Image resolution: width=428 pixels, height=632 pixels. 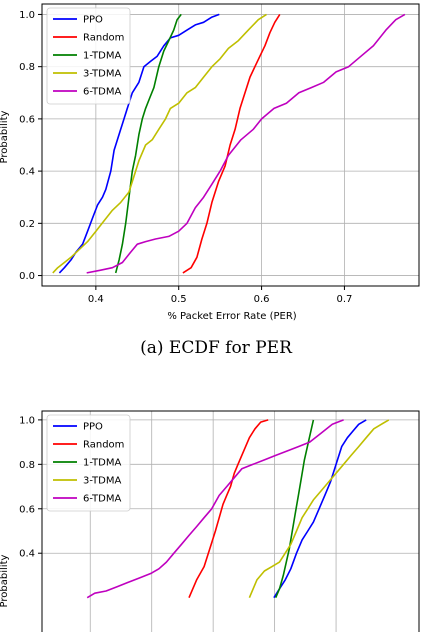 I want to click on series-line-ppo, so click(x=320, y=509).